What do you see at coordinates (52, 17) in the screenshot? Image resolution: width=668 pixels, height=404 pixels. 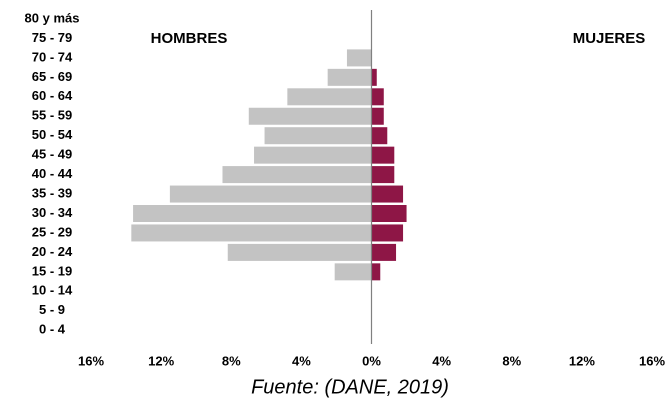 I see `category-label: 80 y más` at bounding box center [52, 17].